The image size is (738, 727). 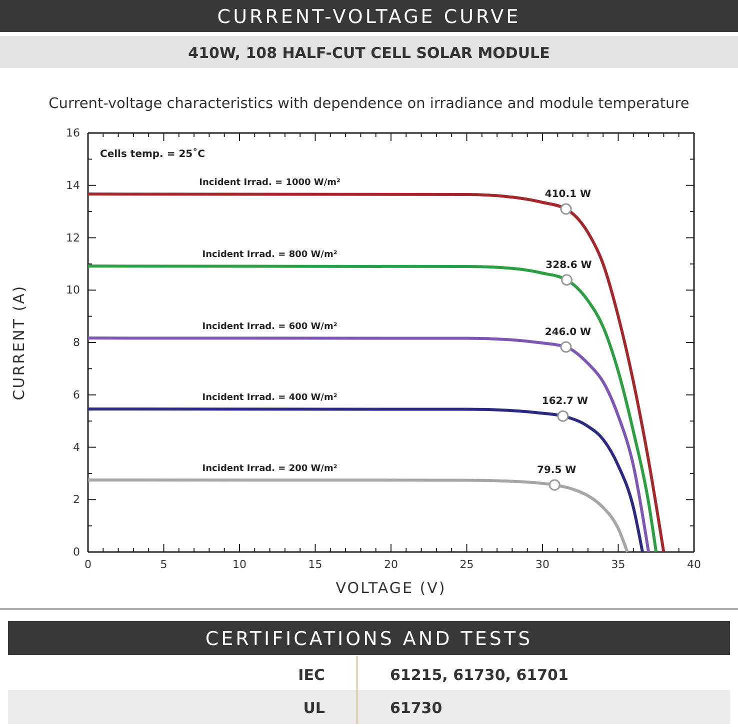 What do you see at coordinates (315, 564) in the screenshot?
I see `x-tick-label: 15` at bounding box center [315, 564].